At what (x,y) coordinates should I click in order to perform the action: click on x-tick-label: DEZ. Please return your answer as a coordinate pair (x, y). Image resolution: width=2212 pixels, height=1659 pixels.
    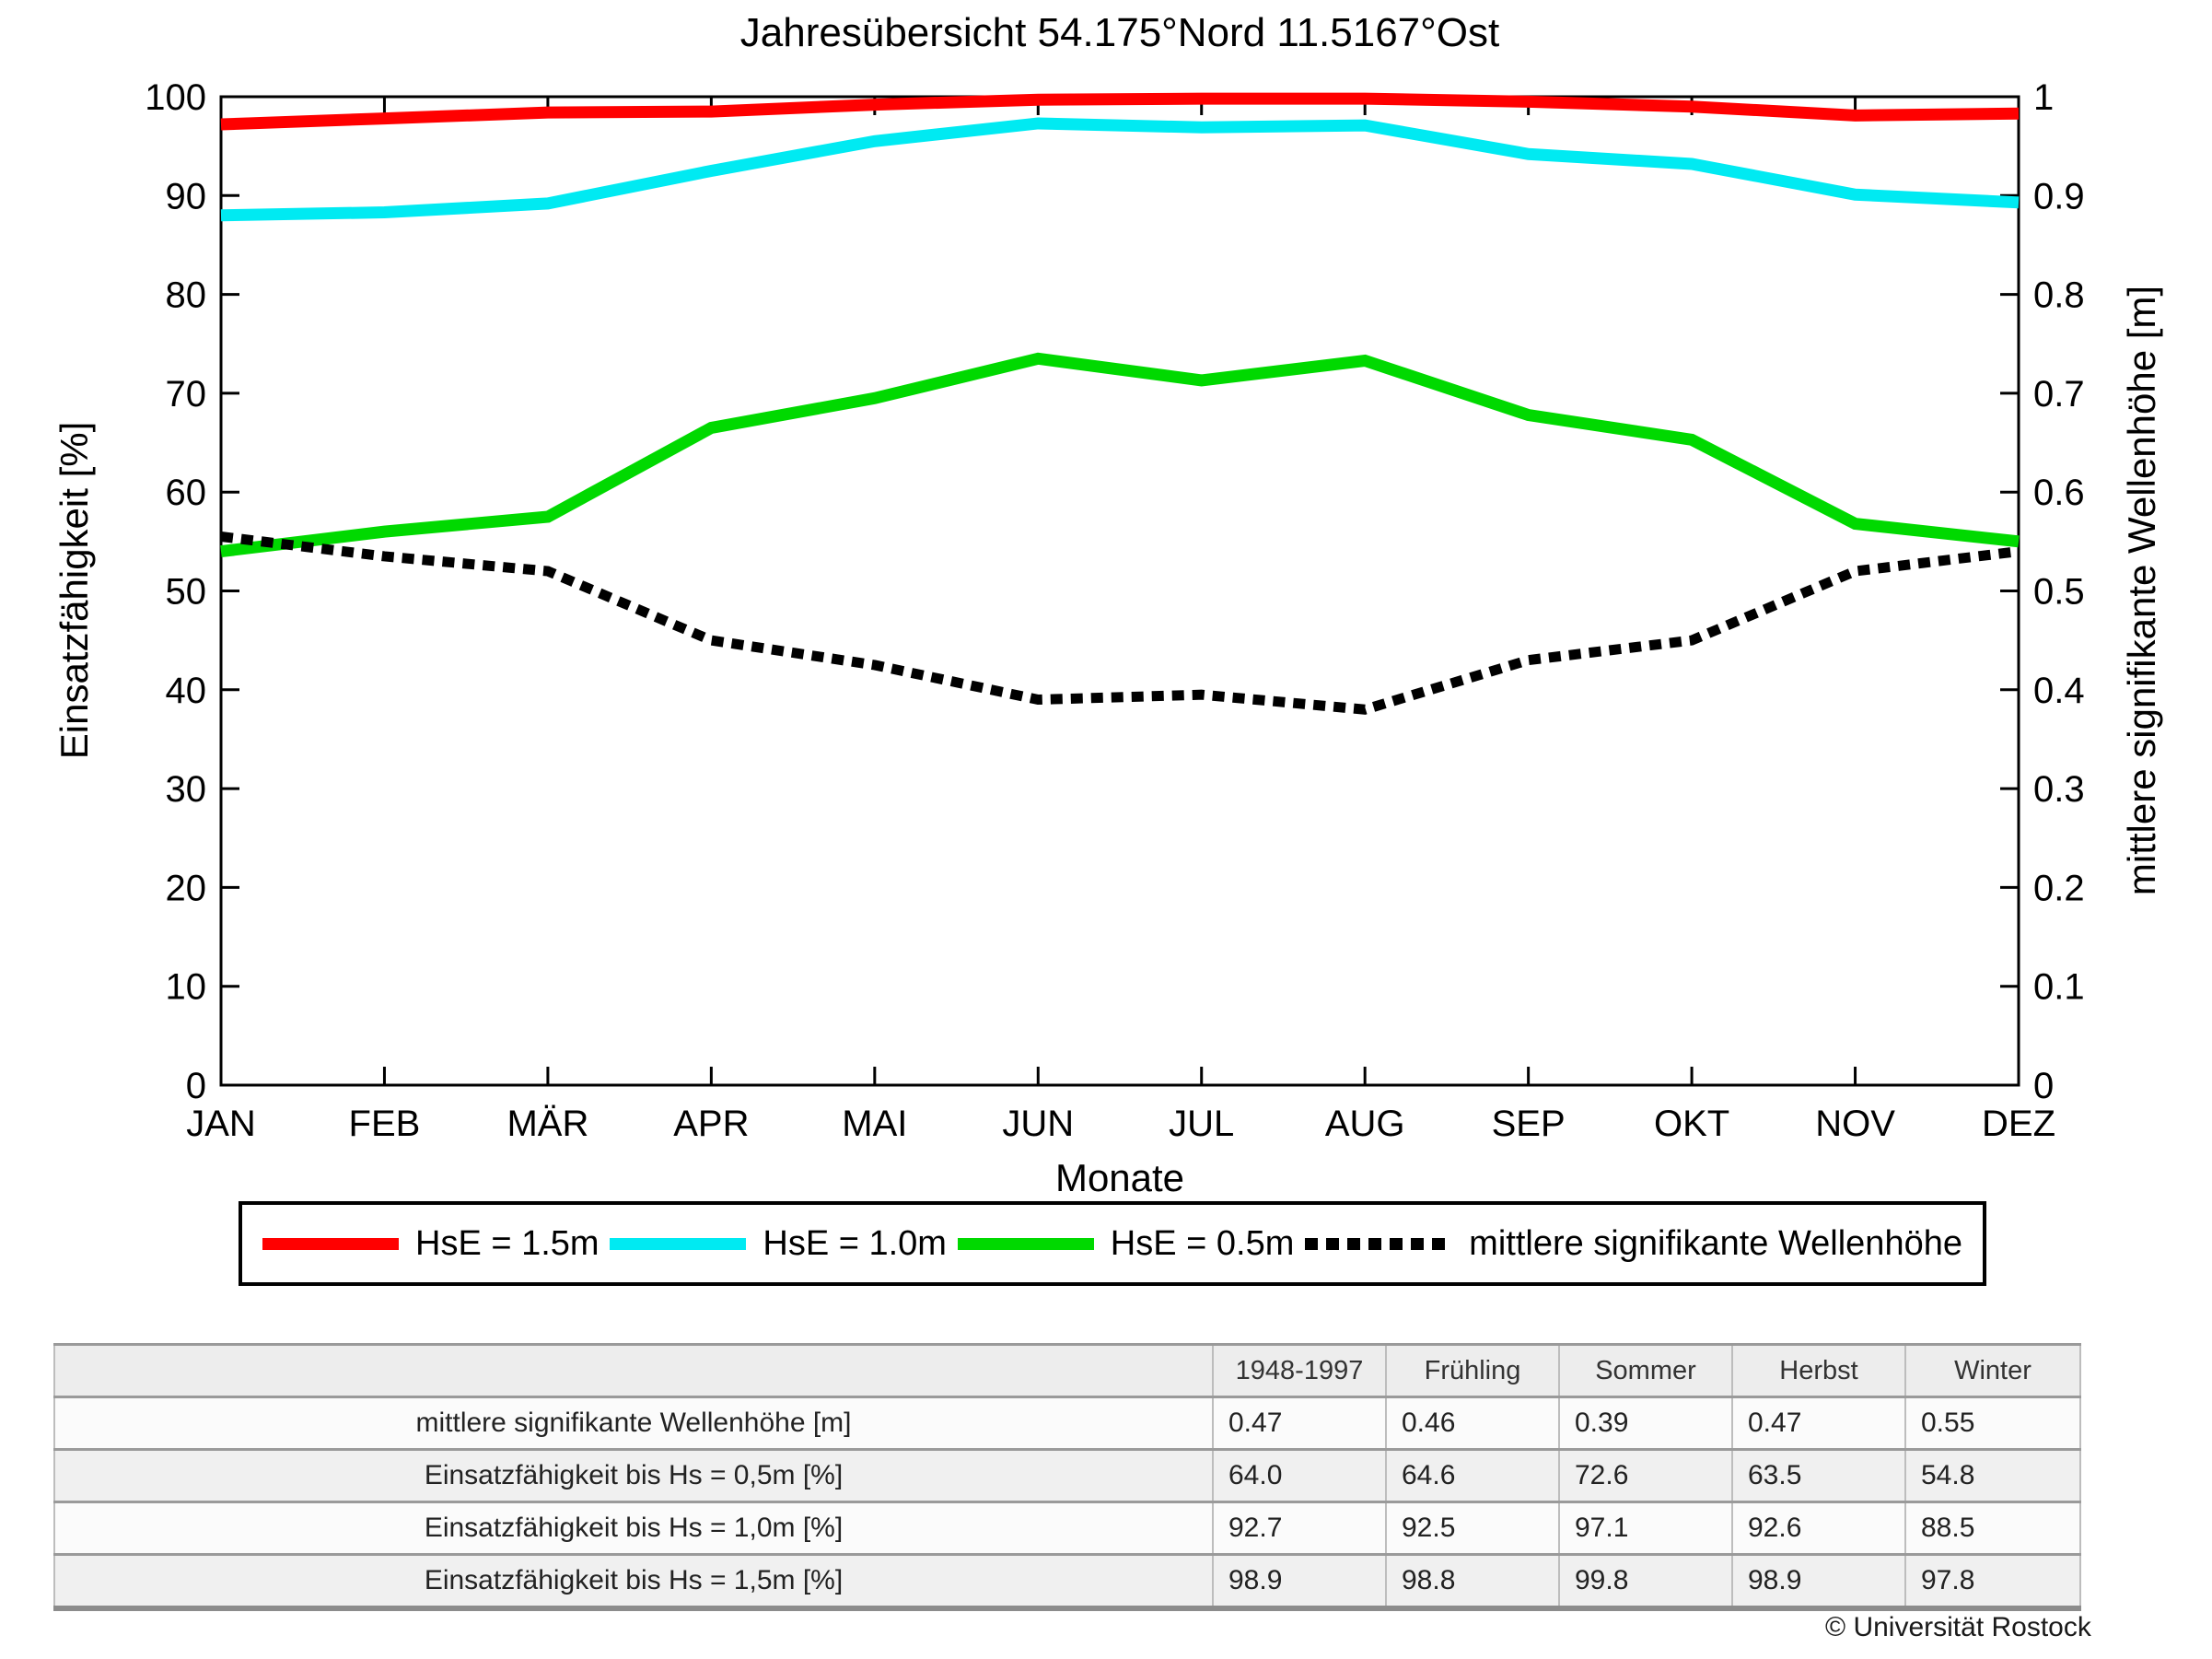
    Looking at the image, I should click on (2019, 1124).